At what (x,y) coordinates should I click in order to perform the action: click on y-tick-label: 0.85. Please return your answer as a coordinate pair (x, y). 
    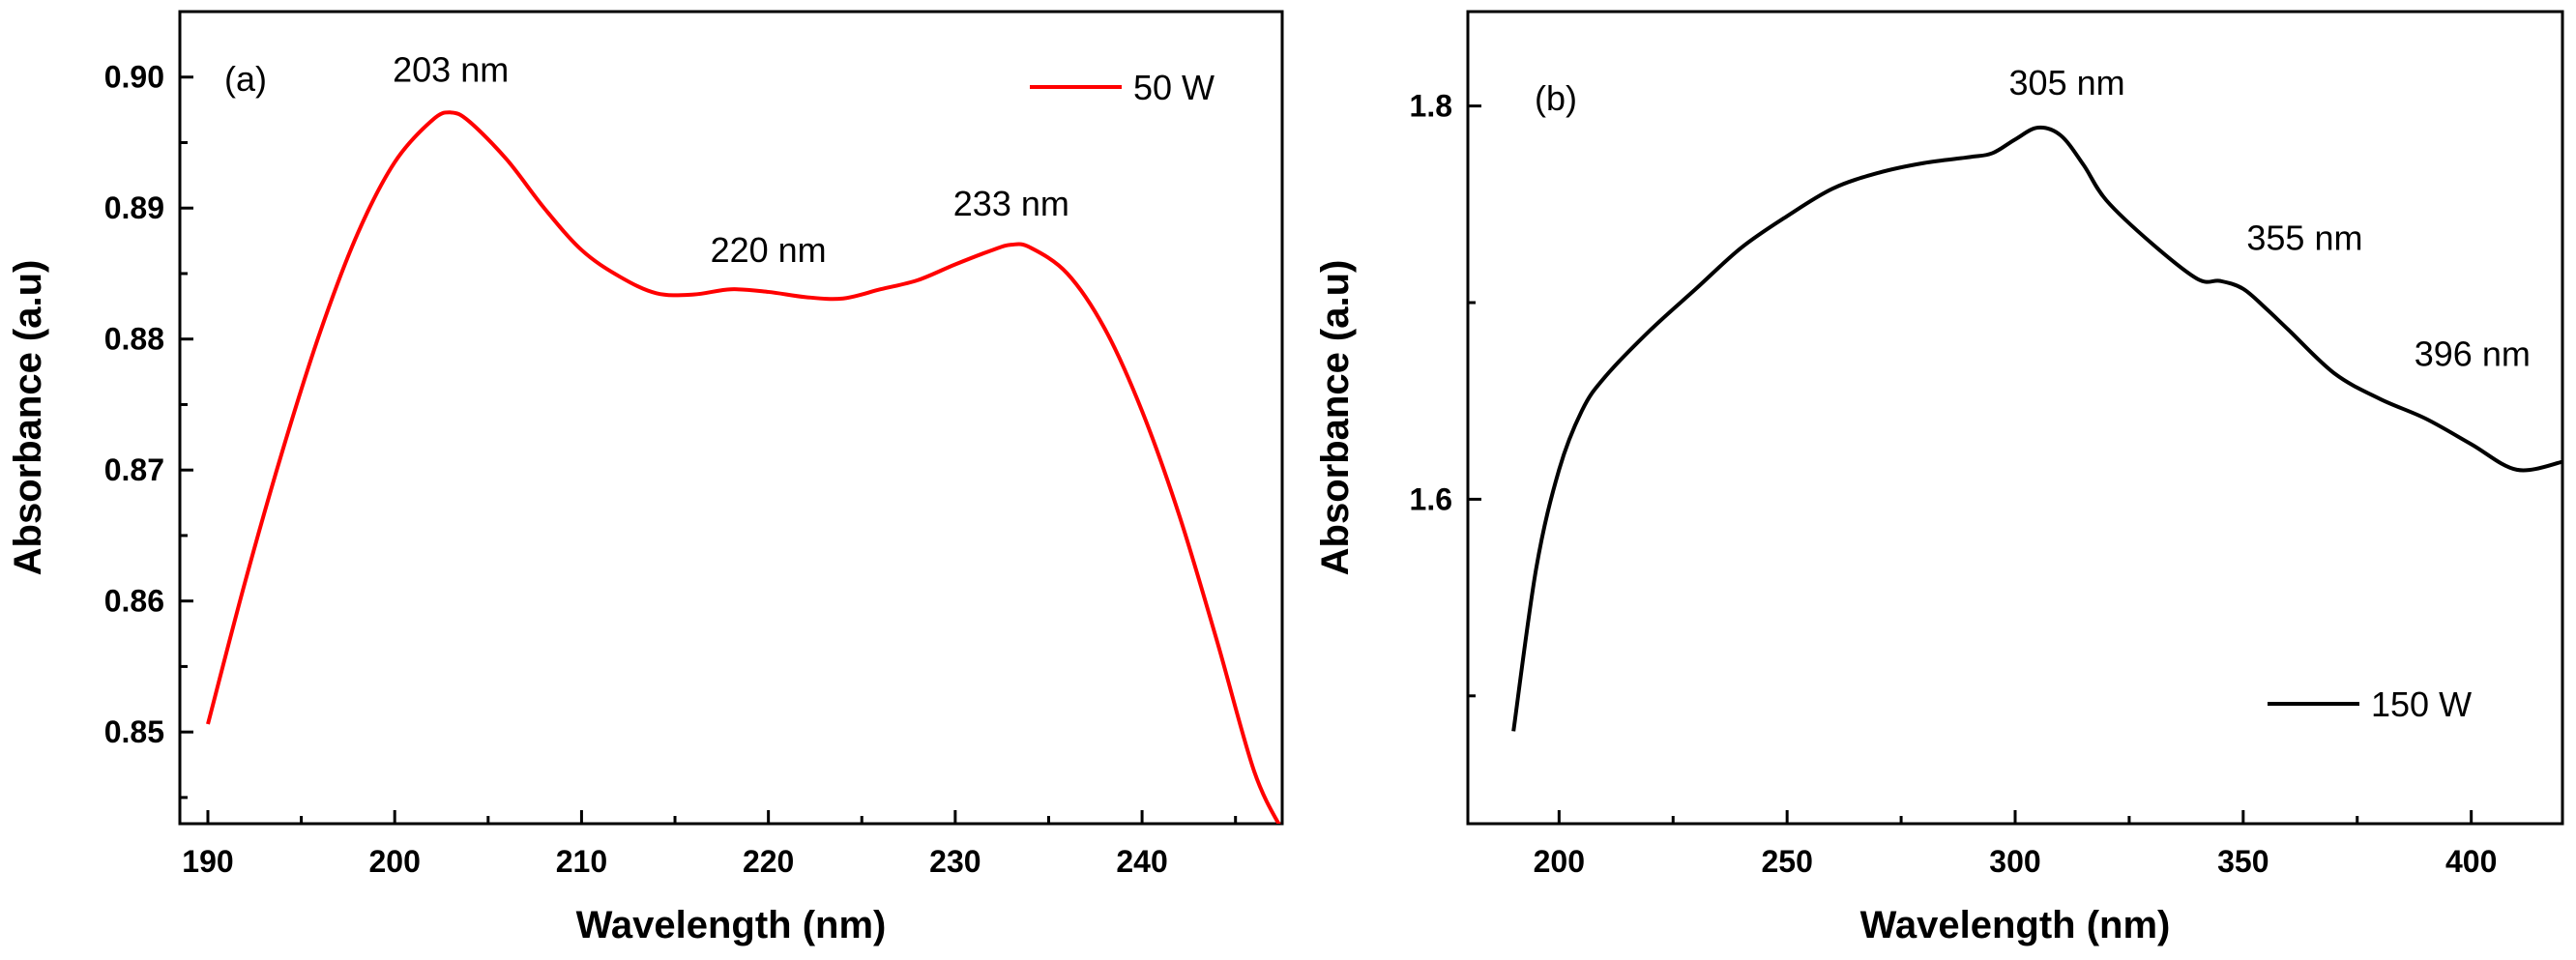
    Looking at the image, I should click on (134, 732).